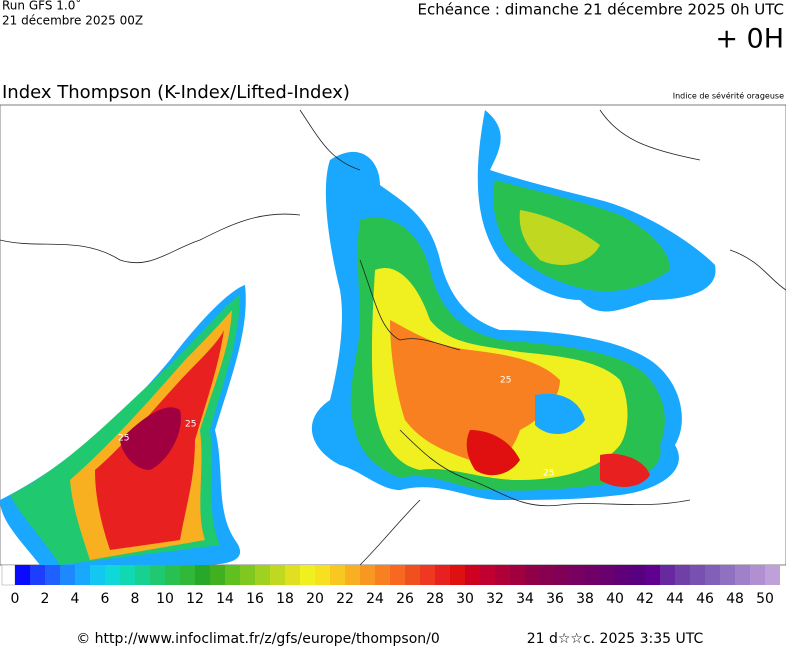  What do you see at coordinates (525, 599) in the screenshot?
I see `colorbar-tick-label: 34` at bounding box center [525, 599].